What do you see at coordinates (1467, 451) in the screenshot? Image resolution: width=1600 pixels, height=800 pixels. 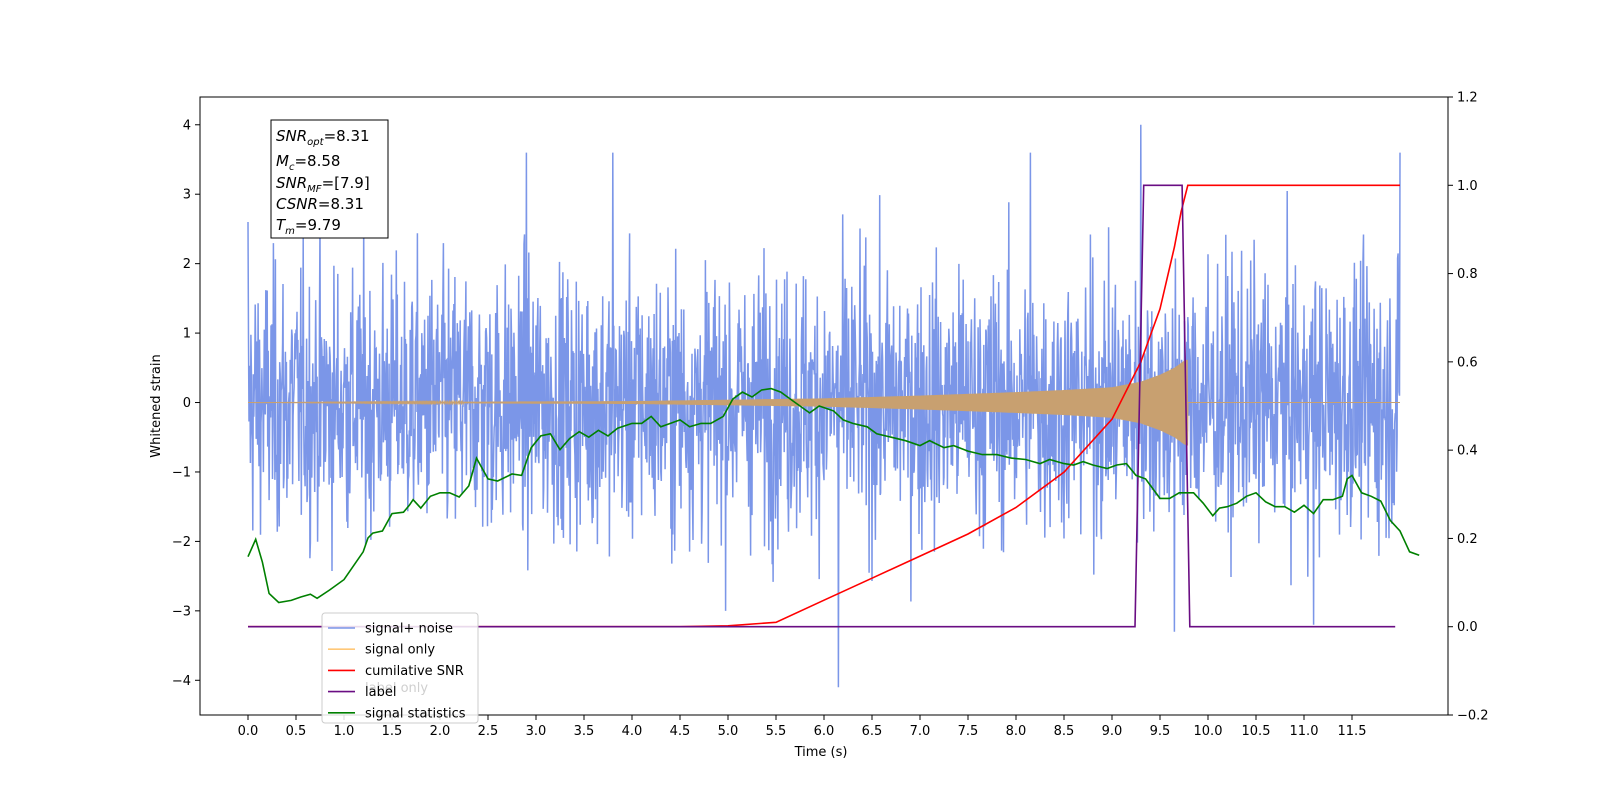 I see `y2-tick-label: 0.4` at bounding box center [1467, 451].